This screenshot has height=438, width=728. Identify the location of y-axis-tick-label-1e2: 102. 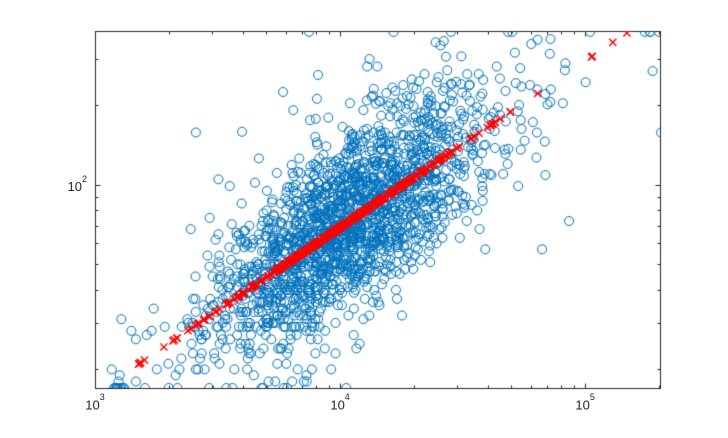
(63, 184).